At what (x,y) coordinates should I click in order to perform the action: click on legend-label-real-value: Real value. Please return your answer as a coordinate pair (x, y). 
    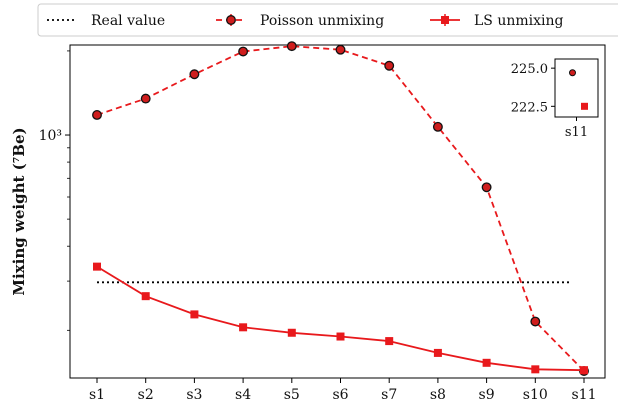
    Looking at the image, I should click on (128, 21).